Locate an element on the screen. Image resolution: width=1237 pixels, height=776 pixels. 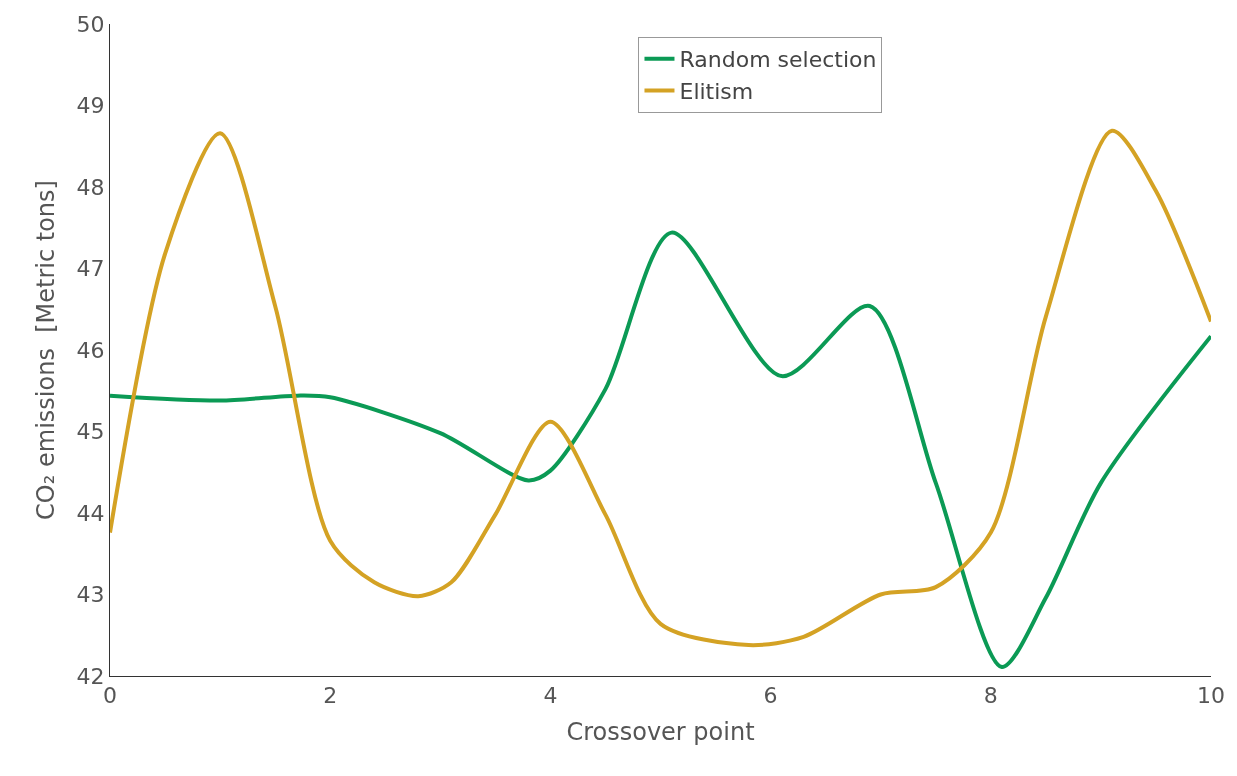
y-tick-label: 44 is located at coordinates (90, 513).